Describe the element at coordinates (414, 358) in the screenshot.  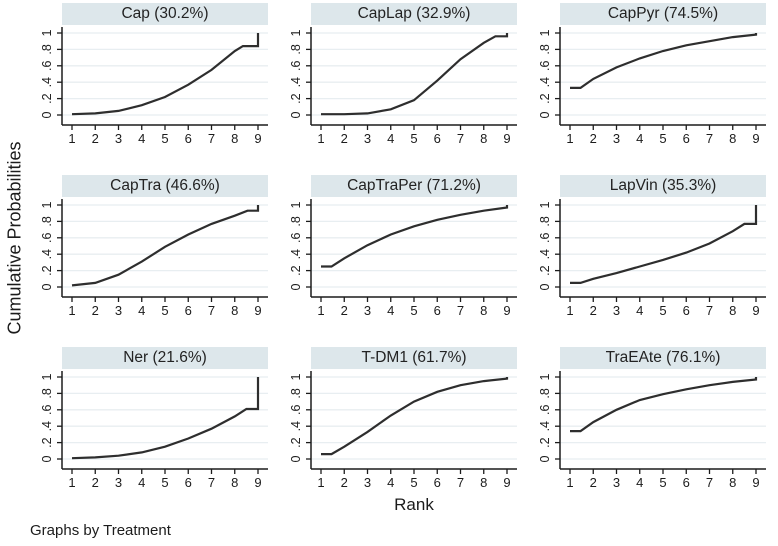
I see `panel-title: T-DM1 (61.7%)` at that location.